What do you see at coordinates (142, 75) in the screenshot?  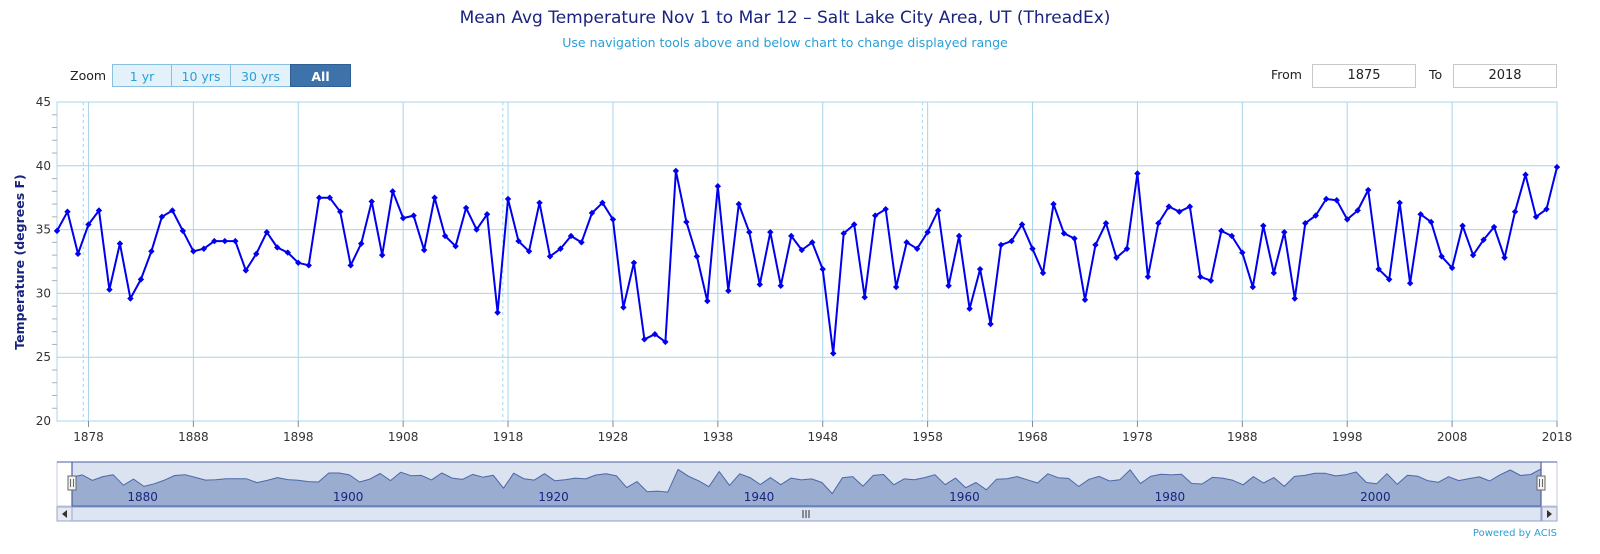 I see `zoom-1yr-button: 1 yr` at bounding box center [142, 75].